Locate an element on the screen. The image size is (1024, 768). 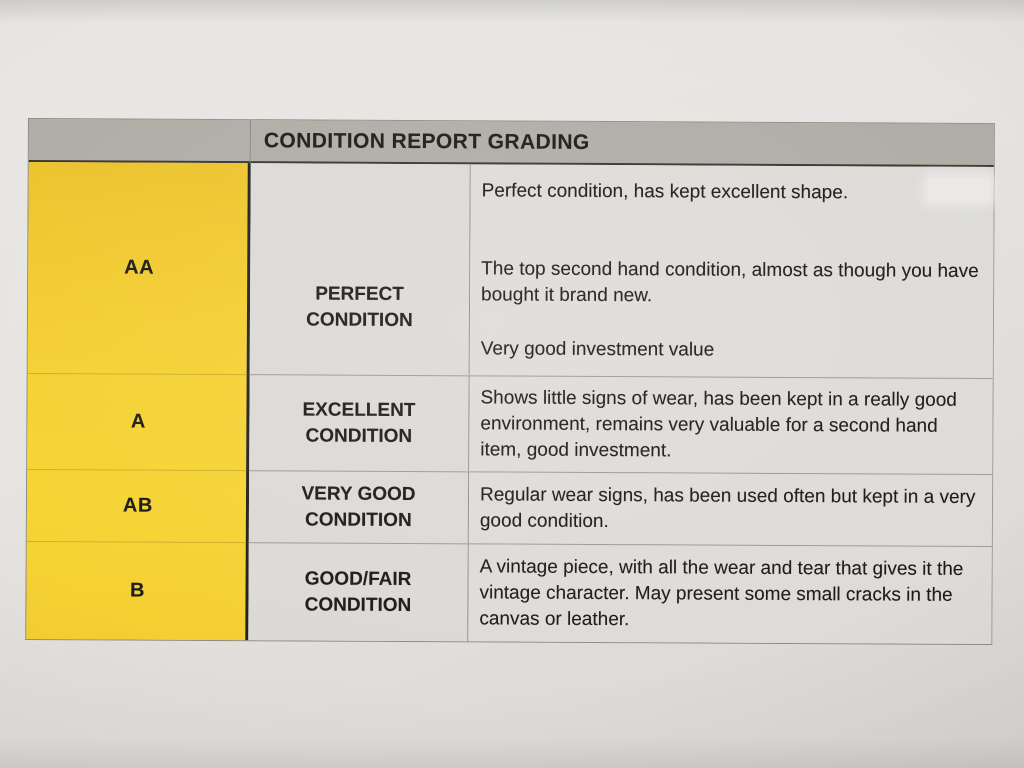
grade-label: AB is located at coordinates (138, 505).